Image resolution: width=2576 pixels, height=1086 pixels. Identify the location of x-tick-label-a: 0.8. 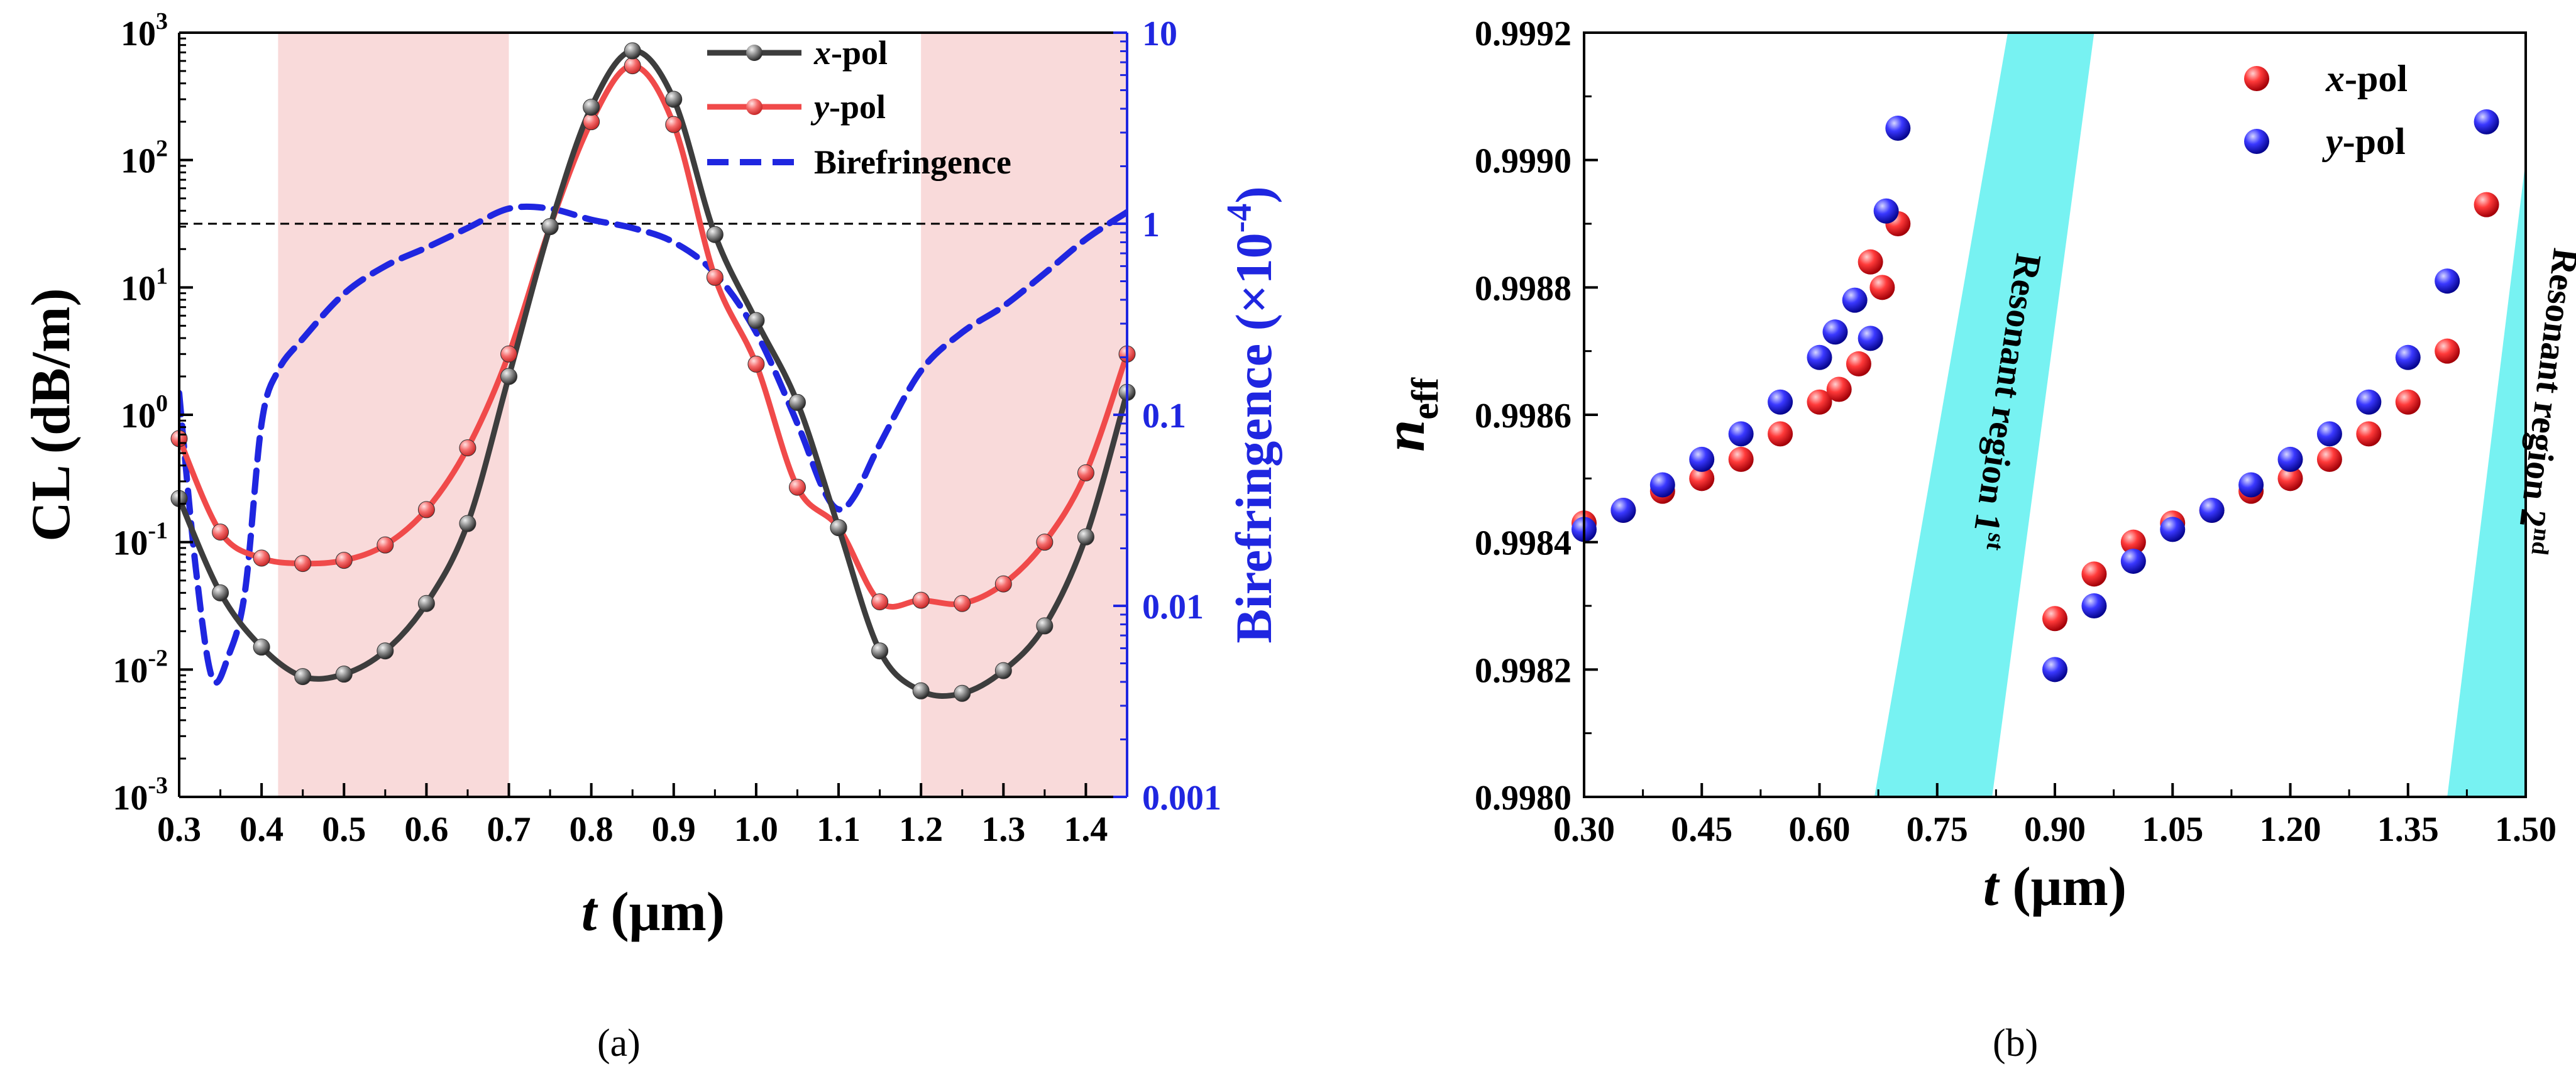
(592, 829).